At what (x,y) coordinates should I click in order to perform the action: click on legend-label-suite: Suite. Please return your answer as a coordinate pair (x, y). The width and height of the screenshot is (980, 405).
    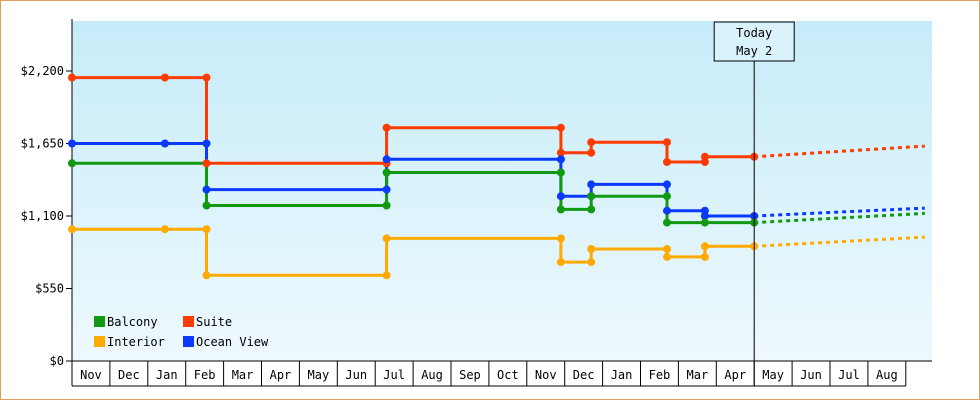
    Looking at the image, I should click on (214, 322).